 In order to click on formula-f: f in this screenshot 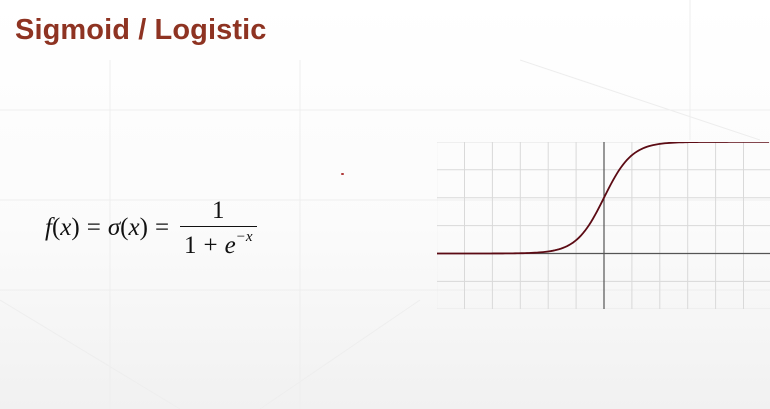, I will do `click(48, 227)`.